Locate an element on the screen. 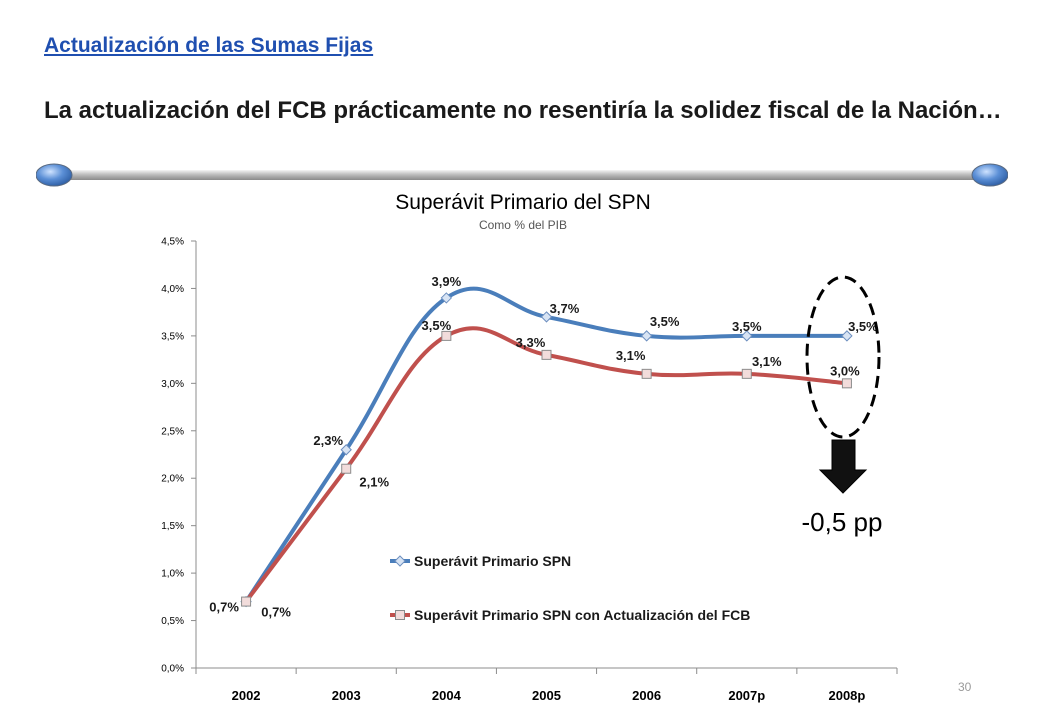 The width and height of the screenshot is (1040, 720). y-tick-label: 2,5% is located at coordinates (172, 431).